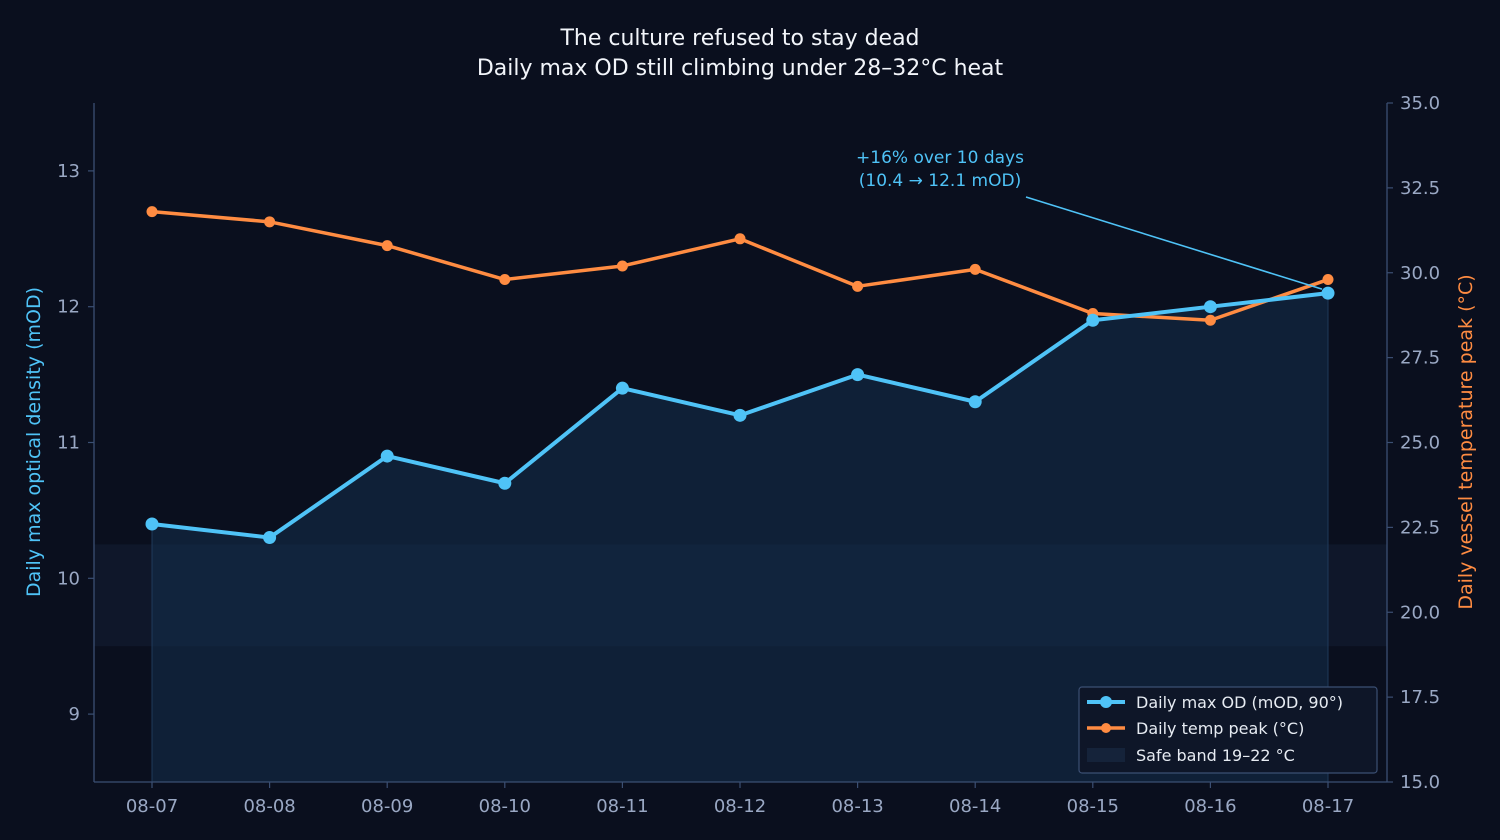 The image size is (1500, 840). I want to click on legend-label-safe-band: Safe band 19–22 °C, so click(1215, 755).